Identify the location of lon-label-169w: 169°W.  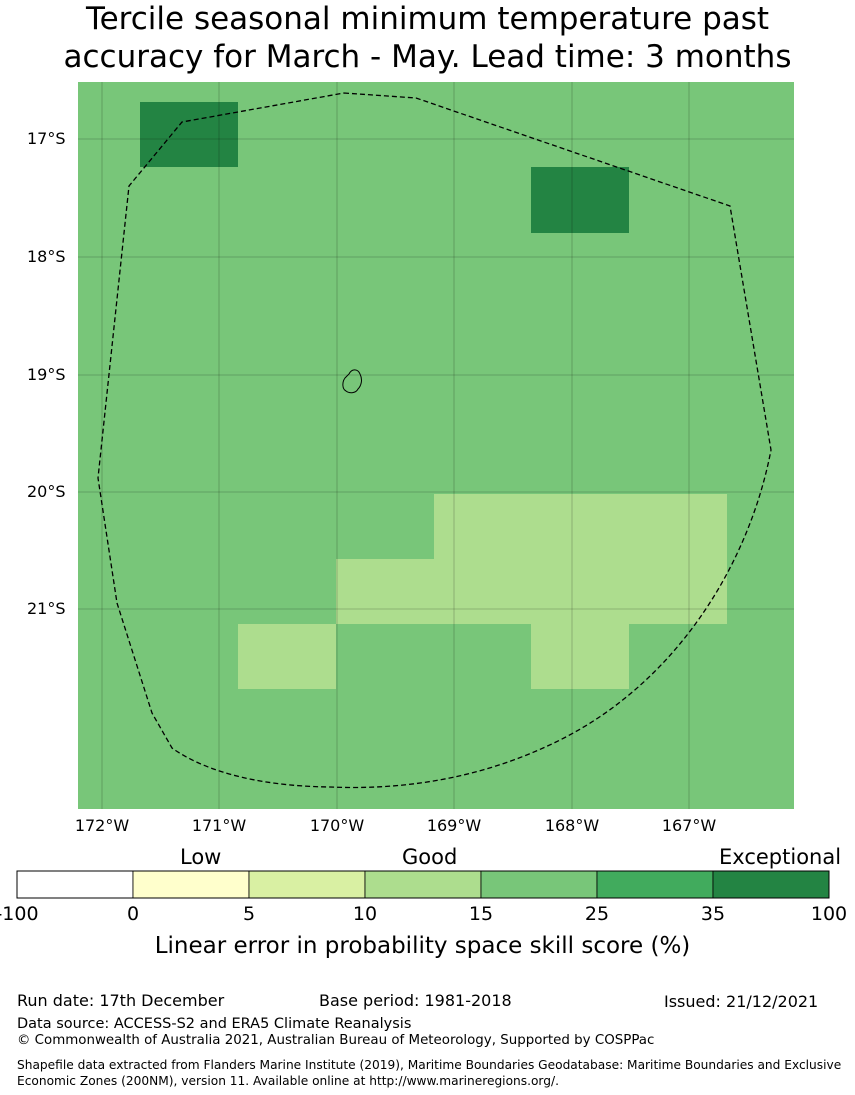
(454, 825).